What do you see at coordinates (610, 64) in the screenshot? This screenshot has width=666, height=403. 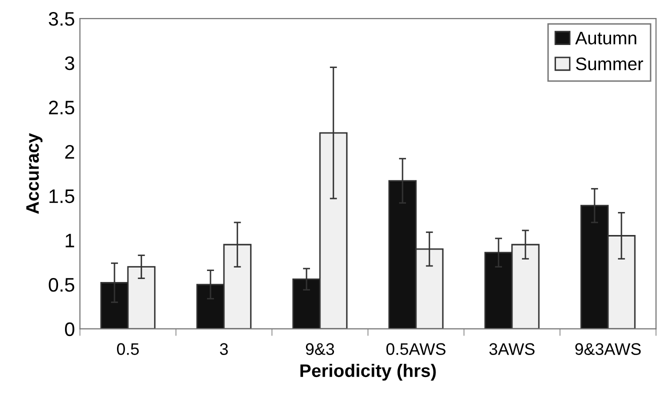 I see `legend-label: Summer` at bounding box center [610, 64].